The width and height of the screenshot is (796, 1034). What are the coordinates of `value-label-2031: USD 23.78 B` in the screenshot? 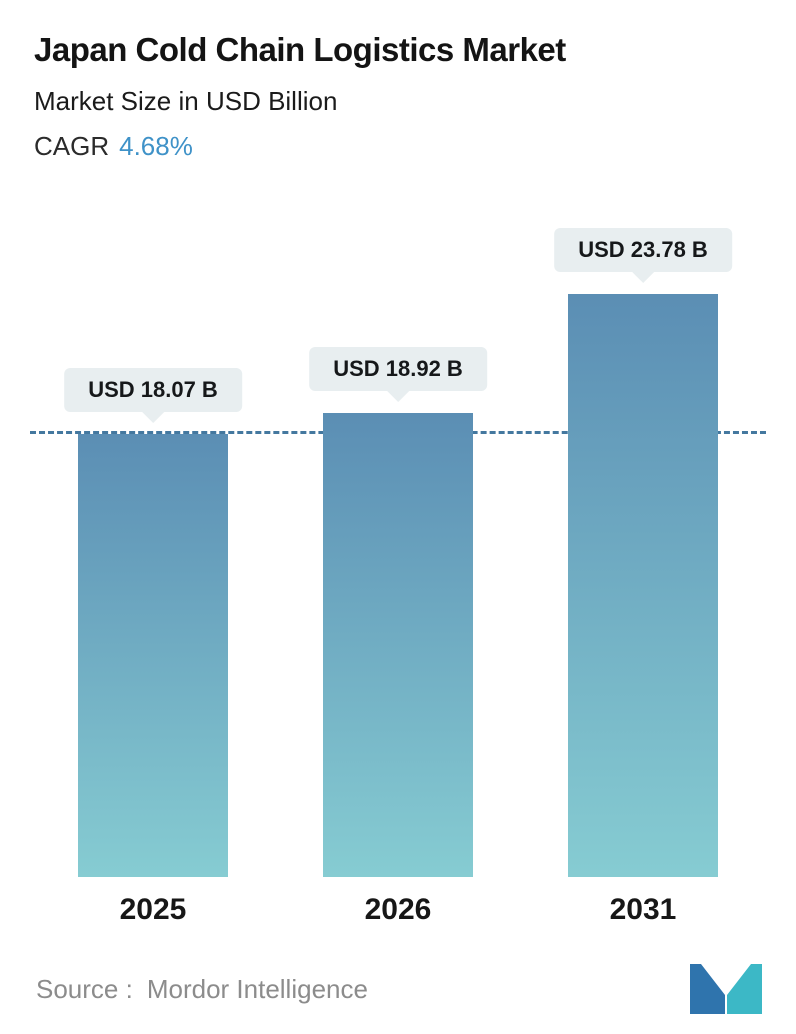 It's located at (643, 250).